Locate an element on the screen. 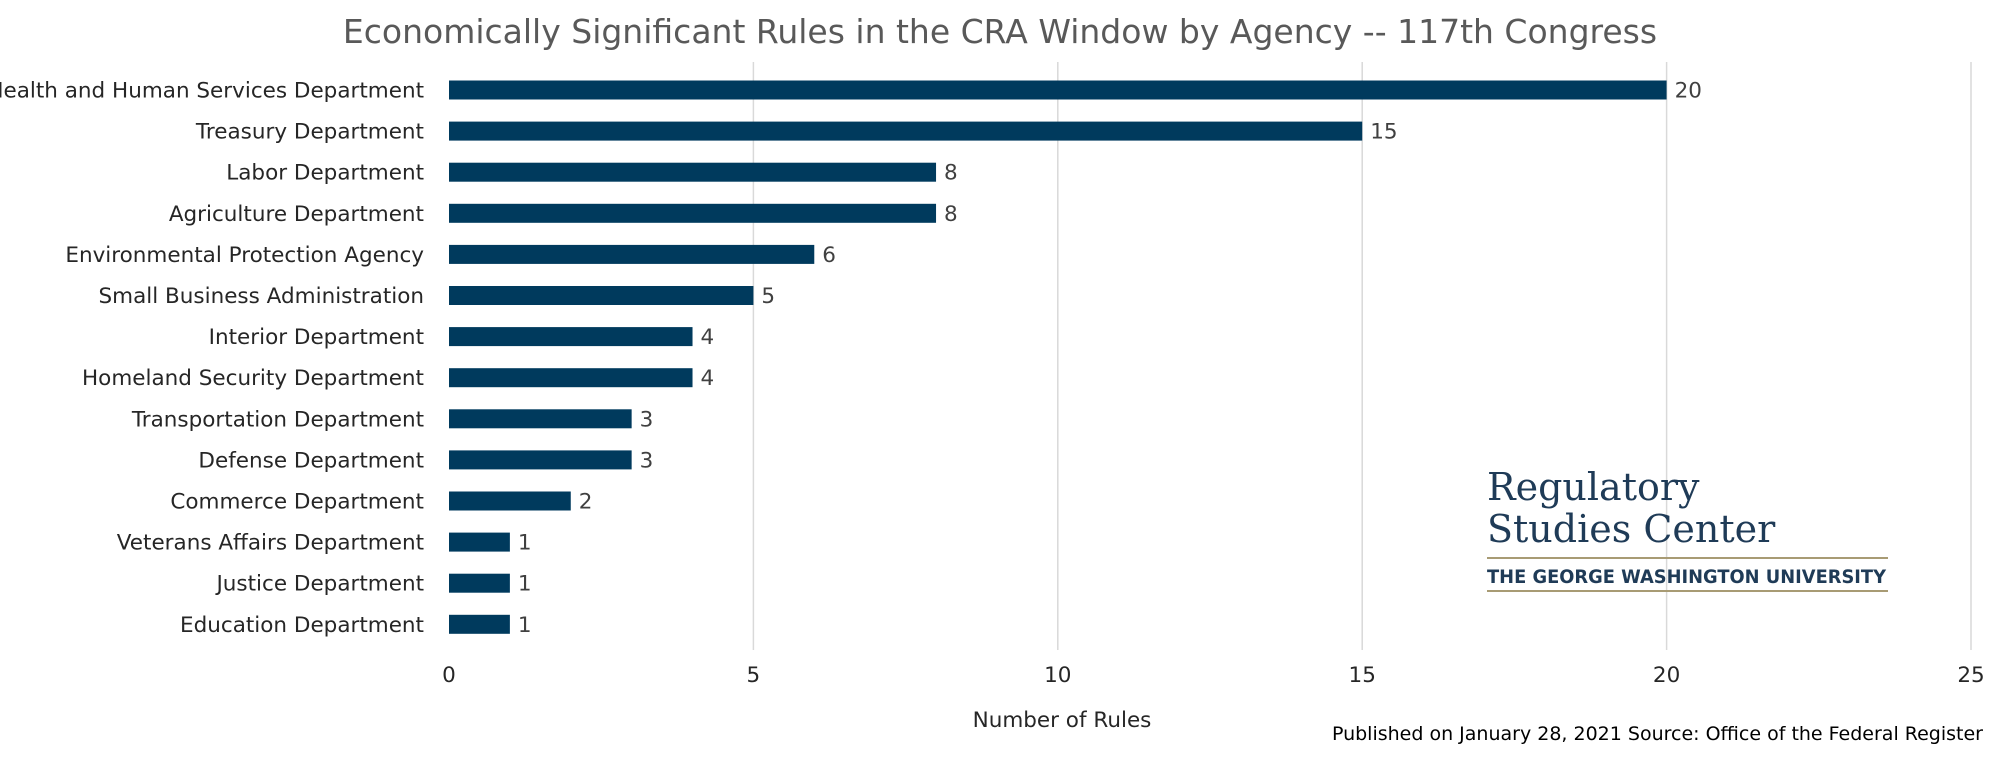  category-label: Agriculture Department is located at coordinates (296, 214).